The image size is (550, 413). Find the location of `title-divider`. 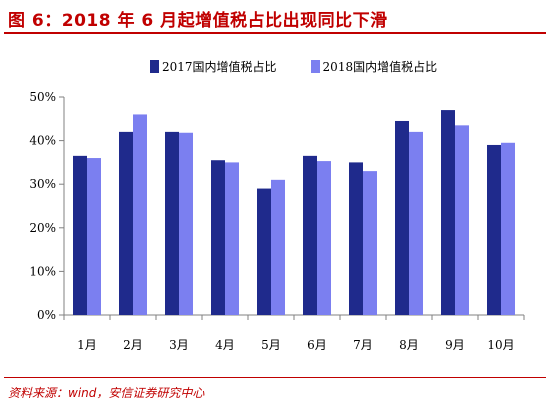

title-divider is located at coordinates (275, 33).